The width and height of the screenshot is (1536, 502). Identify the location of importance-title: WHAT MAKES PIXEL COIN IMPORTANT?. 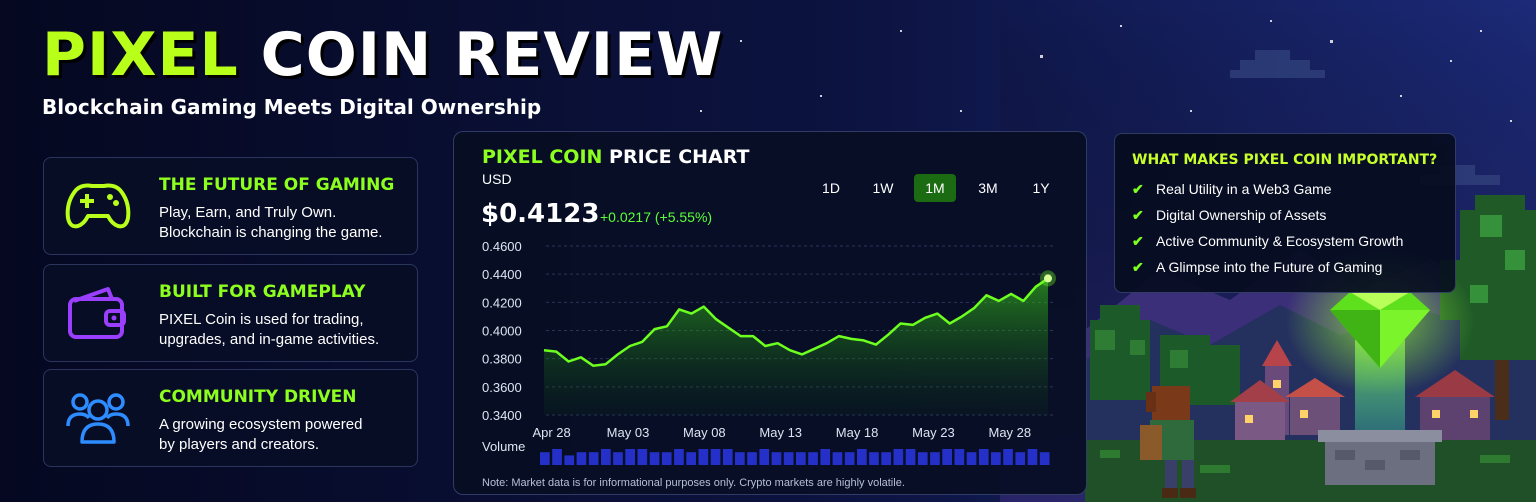
(1285, 160).